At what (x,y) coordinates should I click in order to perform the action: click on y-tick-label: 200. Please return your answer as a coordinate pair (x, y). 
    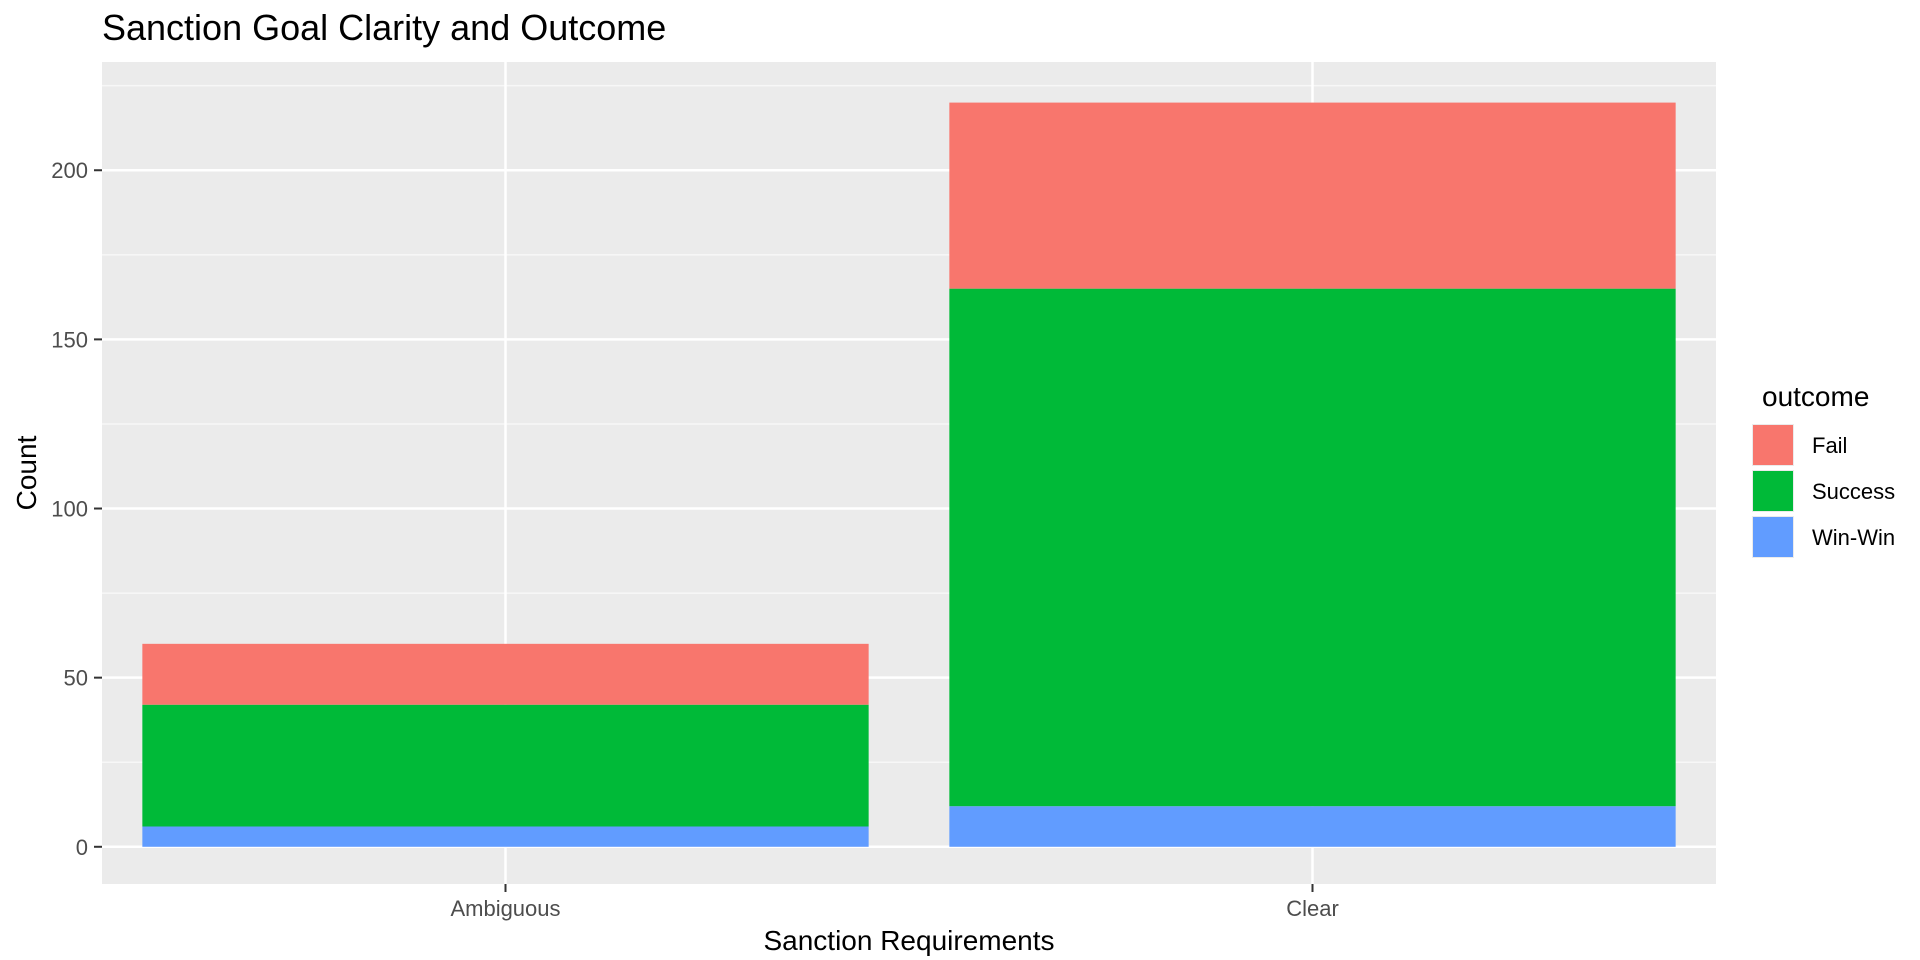
    Looking at the image, I should click on (69, 170).